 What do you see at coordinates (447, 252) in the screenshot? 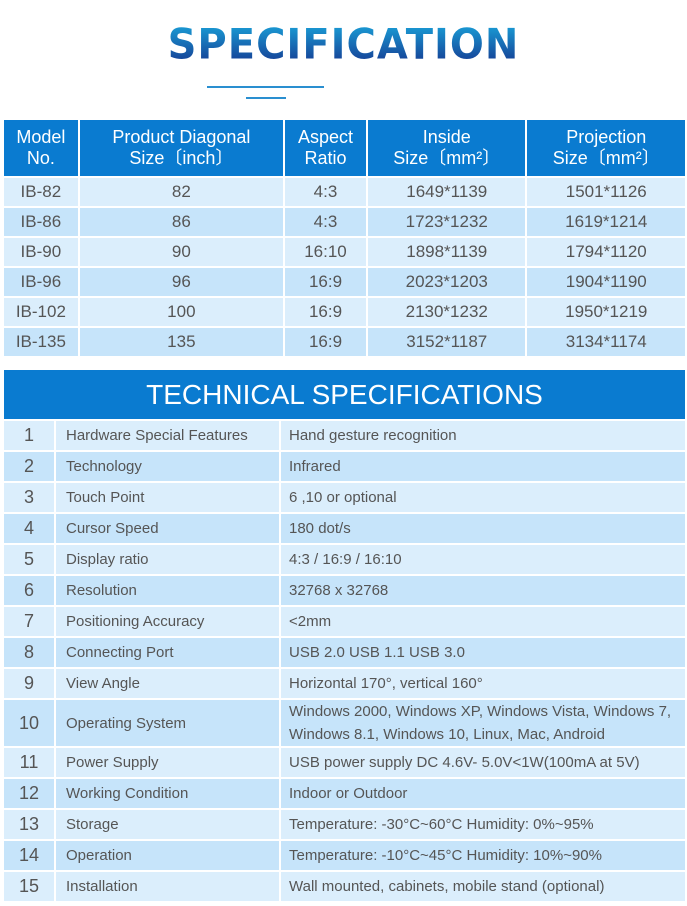
I see `table-cell: 1898*1139` at bounding box center [447, 252].